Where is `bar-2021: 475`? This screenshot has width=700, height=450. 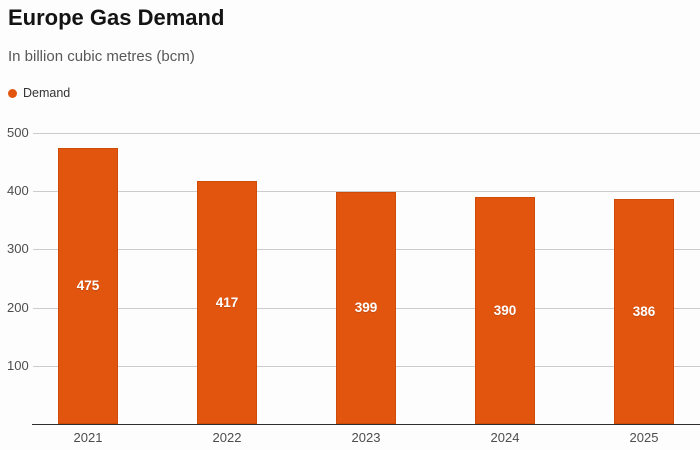 bar-2021: 475 is located at coordinates (88, 285).